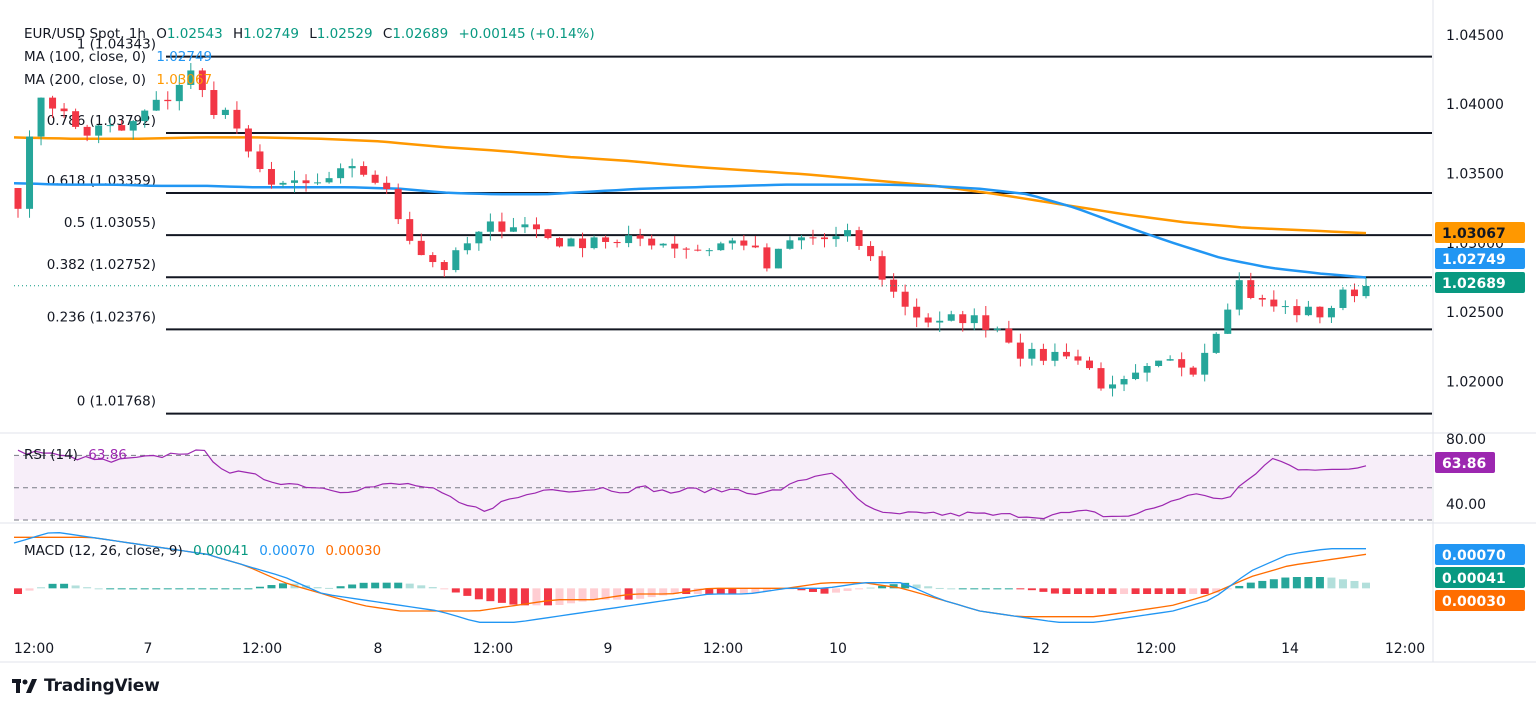 The height and width of the screenshot is (711, 1536). Describe the element at coordinates (148, 649) in the screenshot. I see `time-tick-label: 7` at that location.